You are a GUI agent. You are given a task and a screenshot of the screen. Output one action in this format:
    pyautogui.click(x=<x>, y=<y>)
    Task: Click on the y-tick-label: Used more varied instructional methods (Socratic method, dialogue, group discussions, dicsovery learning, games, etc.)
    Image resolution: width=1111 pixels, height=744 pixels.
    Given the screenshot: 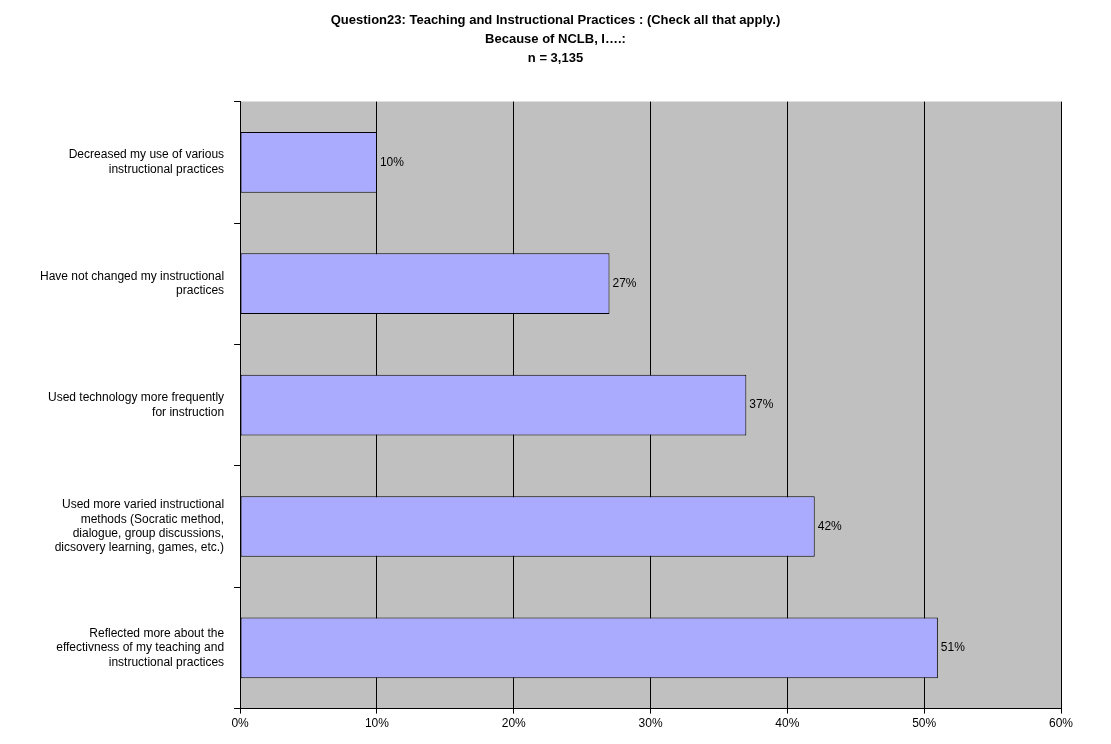 What is the action you would take?
    pyautogui.click(x=139, y=526)
    